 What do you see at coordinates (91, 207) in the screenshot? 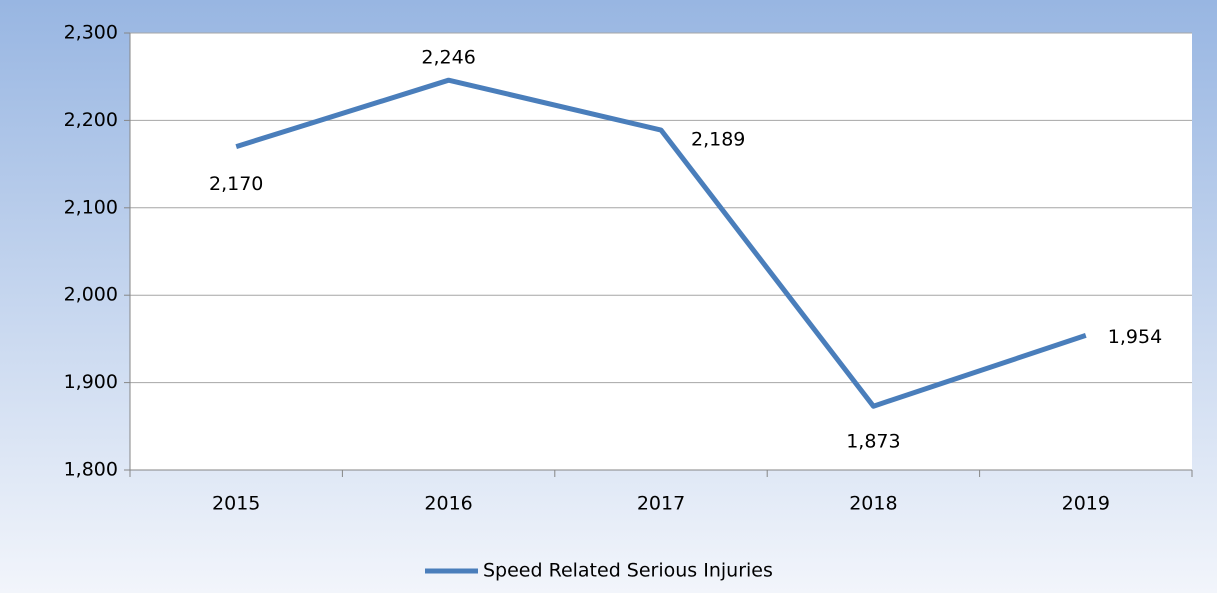
I see `y-tick-label: 2,100` at bounding box center [91, 207].